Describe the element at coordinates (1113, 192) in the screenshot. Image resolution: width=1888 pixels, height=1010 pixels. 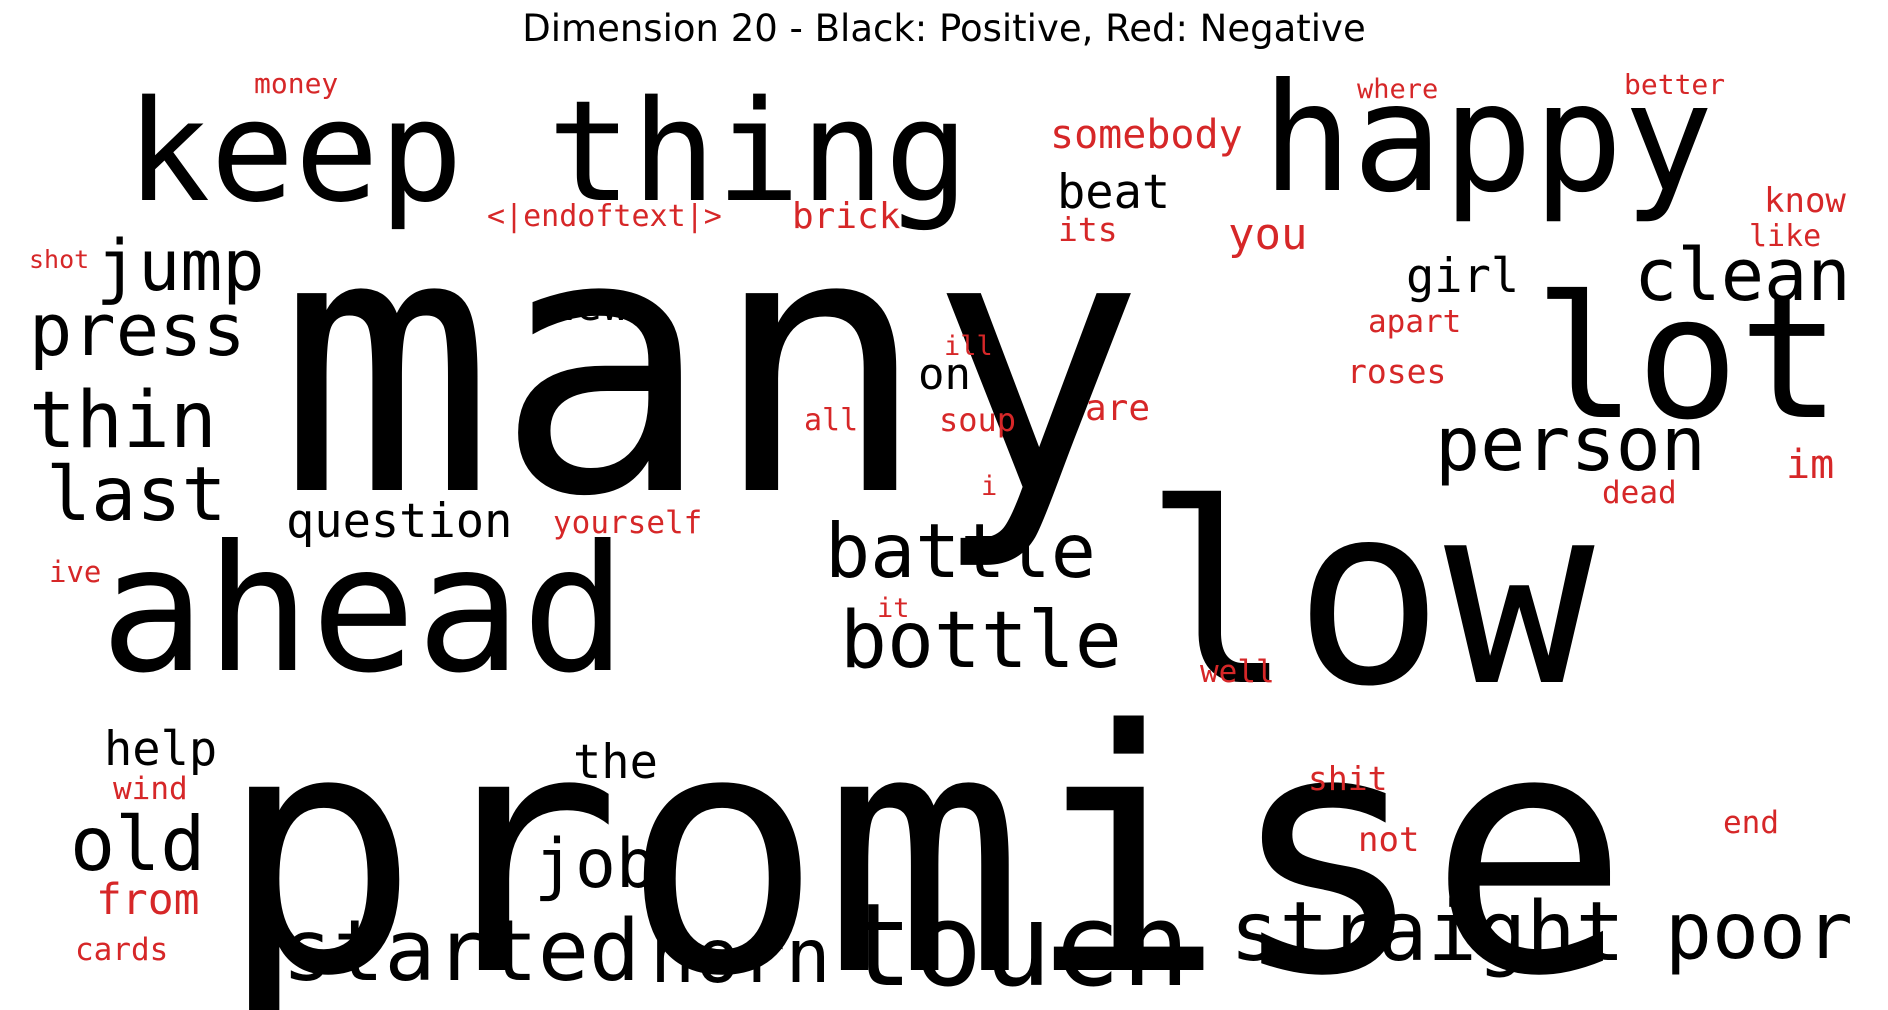
I see `word-beat: beat` at that location.